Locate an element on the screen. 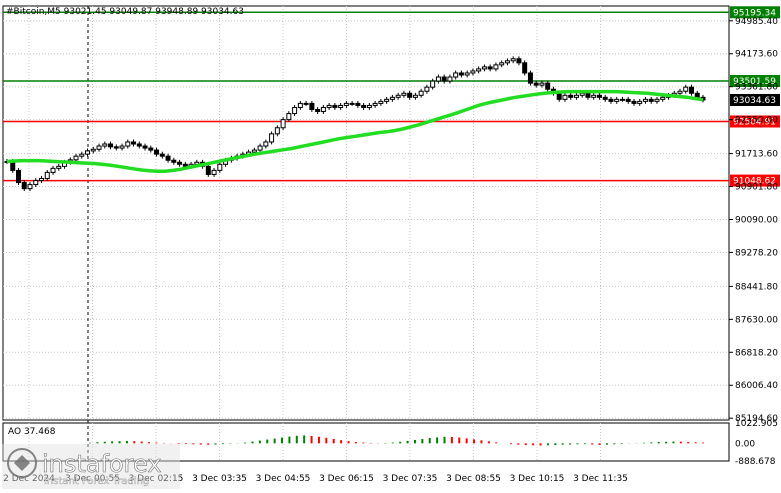 This screenshot has width=781, height=493. time-label: 3 Dec 04:55 is located at coordinates (283, 479).